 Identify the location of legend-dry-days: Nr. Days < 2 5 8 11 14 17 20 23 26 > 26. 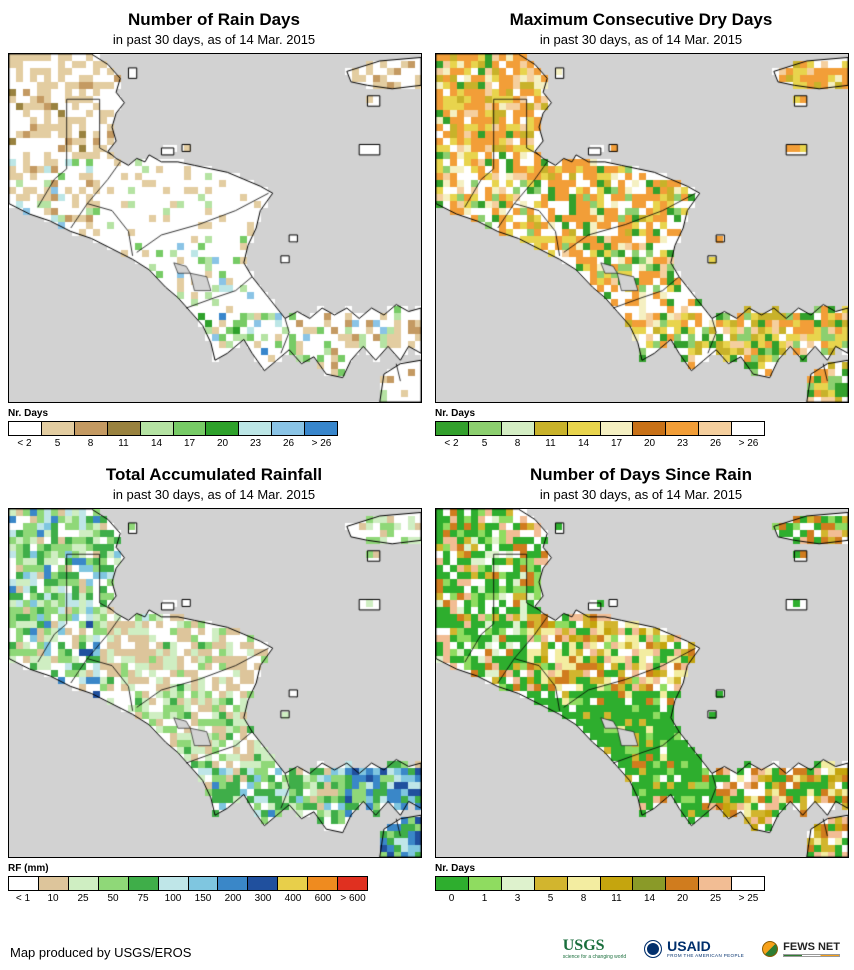
(644, 428).